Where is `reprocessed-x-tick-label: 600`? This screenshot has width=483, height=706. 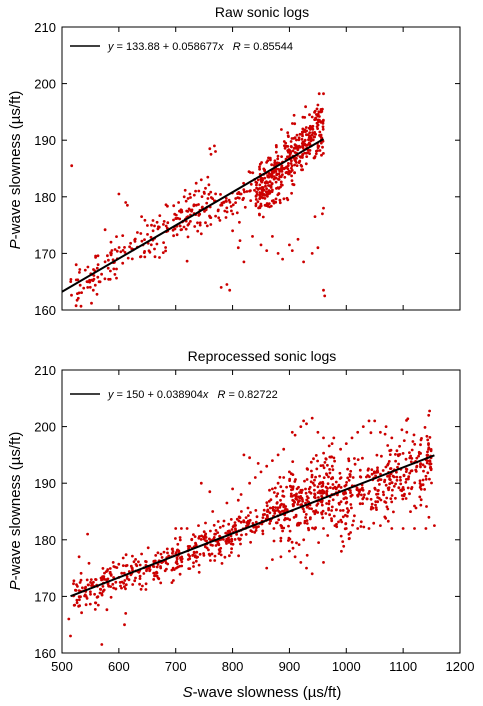
reprocessed-x-tick-label: 600 is located at coordinates (119, 666).